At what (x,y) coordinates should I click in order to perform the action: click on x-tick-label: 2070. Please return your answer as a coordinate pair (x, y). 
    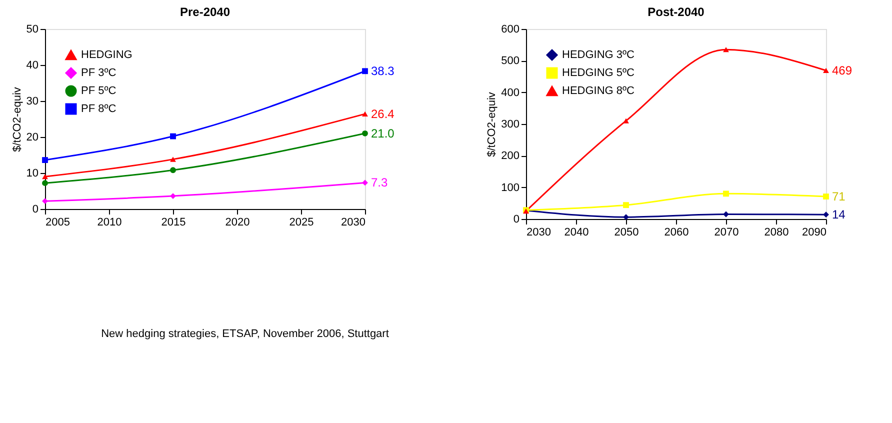
    Looking at the image, I should click on (726, 232).